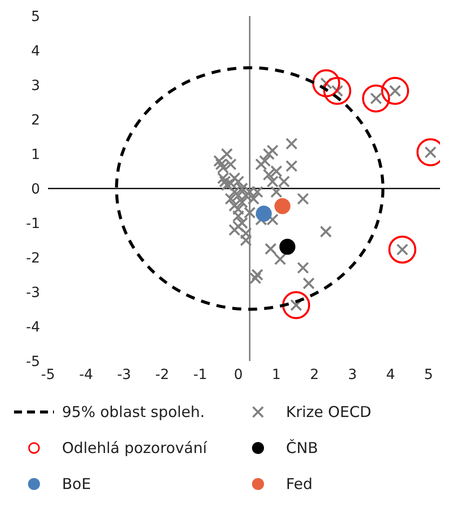 The image size is (454, 513). What do you see at coordinates (35, 86) in the screenshot?
I see `y-tick-label: 3` at bounding box center [35, 86].